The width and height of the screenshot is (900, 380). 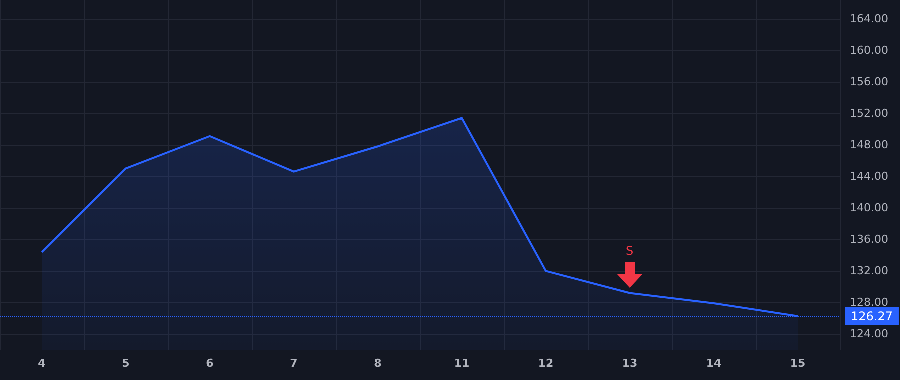 I want to click on y-tick-label: 140.00, so click(x=869, y=208).